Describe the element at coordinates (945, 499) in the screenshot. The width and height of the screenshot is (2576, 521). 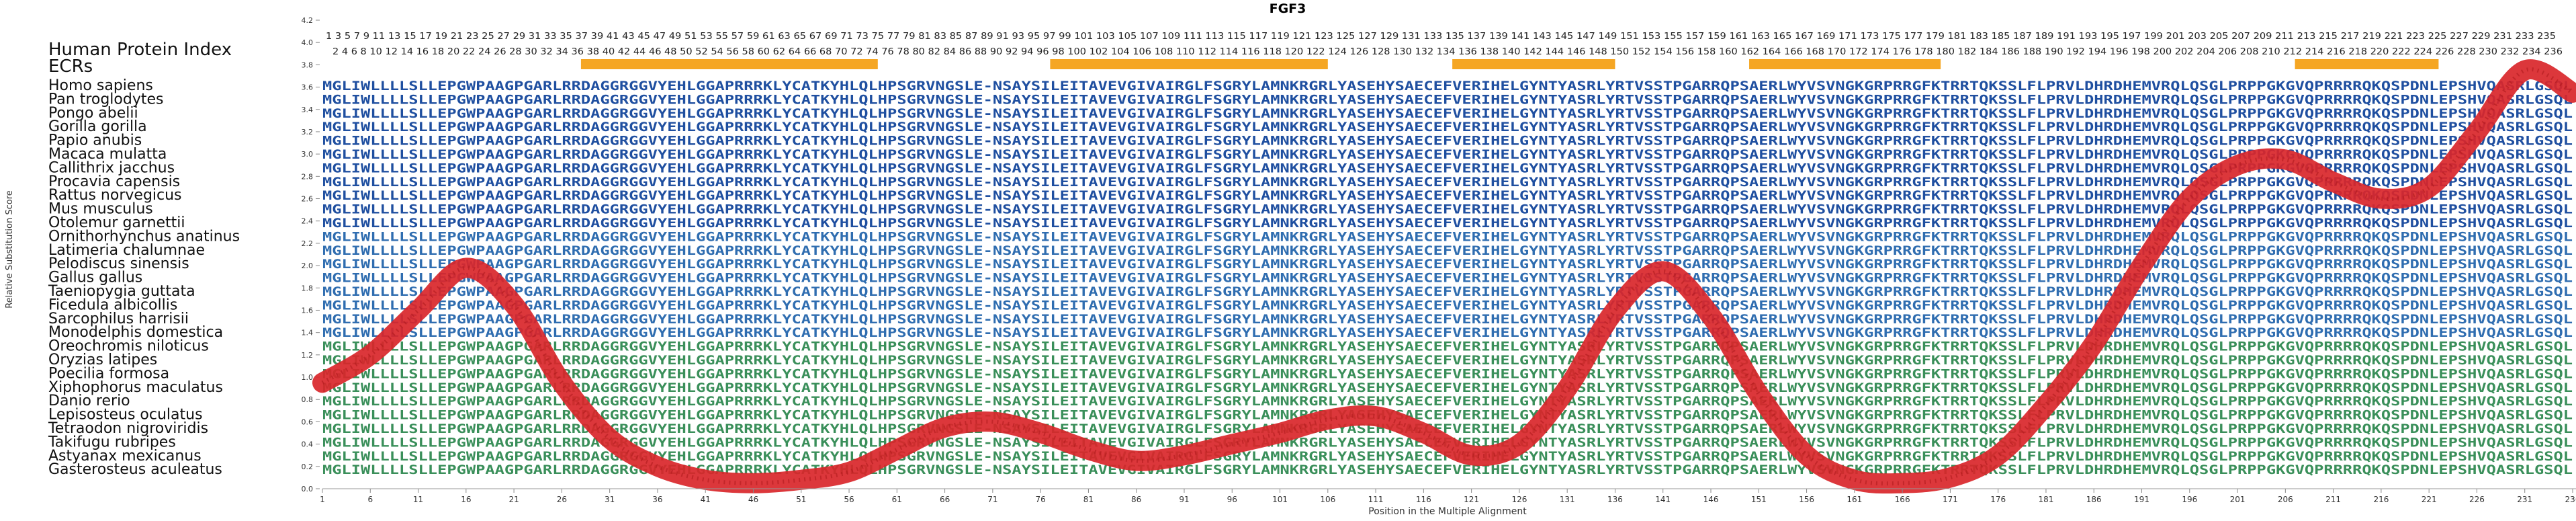
I see `x-tick-label: 66` at that location.